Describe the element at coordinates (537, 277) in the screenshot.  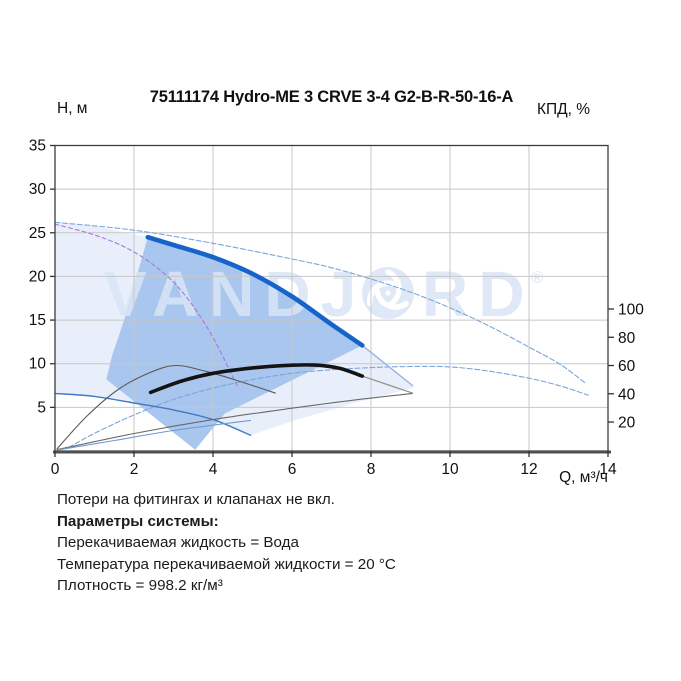
I see `registered-trademark-icon: ®` at that location.